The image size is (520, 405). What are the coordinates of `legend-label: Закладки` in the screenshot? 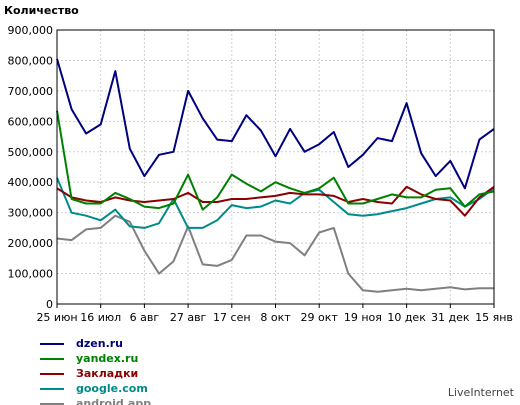 It's located at (107, 373).